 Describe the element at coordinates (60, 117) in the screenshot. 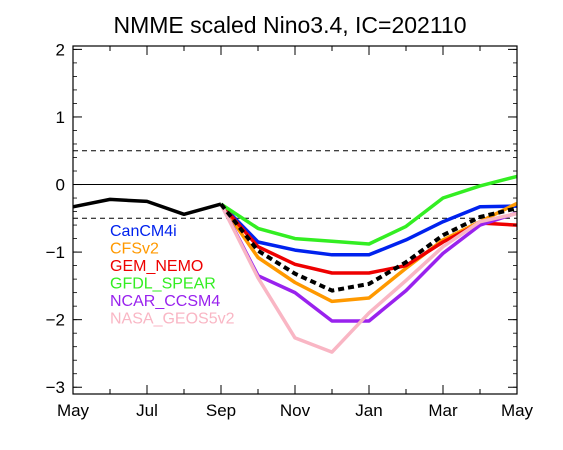

I see `y-tick-label: 1` at that location.